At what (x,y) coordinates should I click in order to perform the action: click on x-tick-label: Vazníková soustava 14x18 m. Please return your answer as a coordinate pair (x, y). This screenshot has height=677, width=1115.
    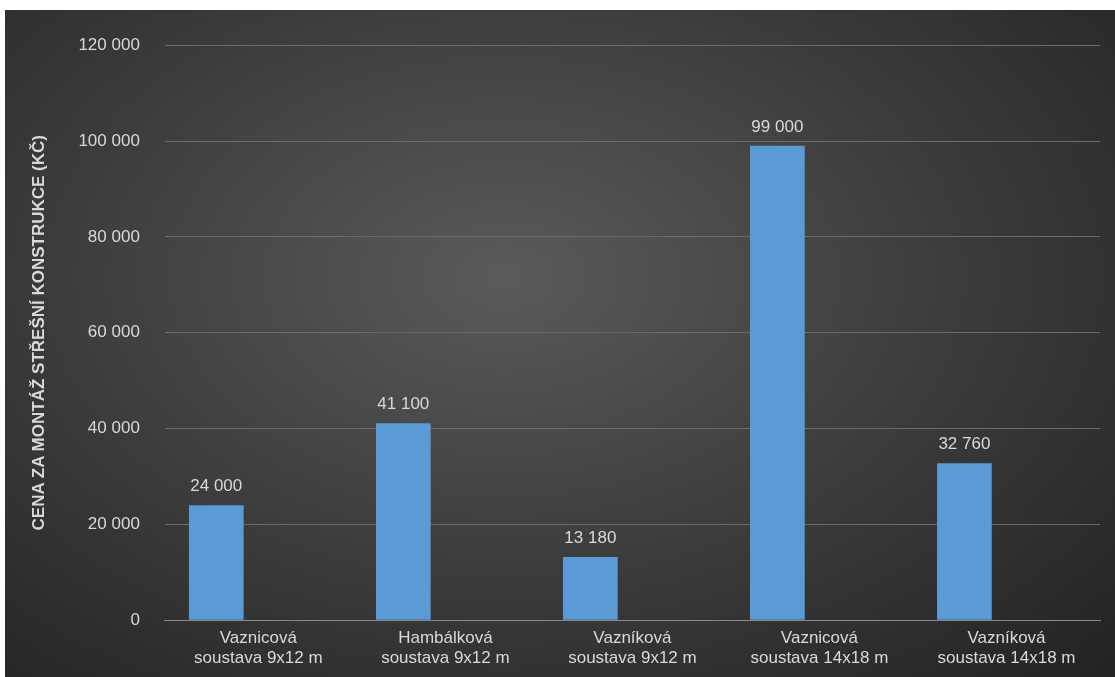
    Looking at the image, I should click on (1006, 648).